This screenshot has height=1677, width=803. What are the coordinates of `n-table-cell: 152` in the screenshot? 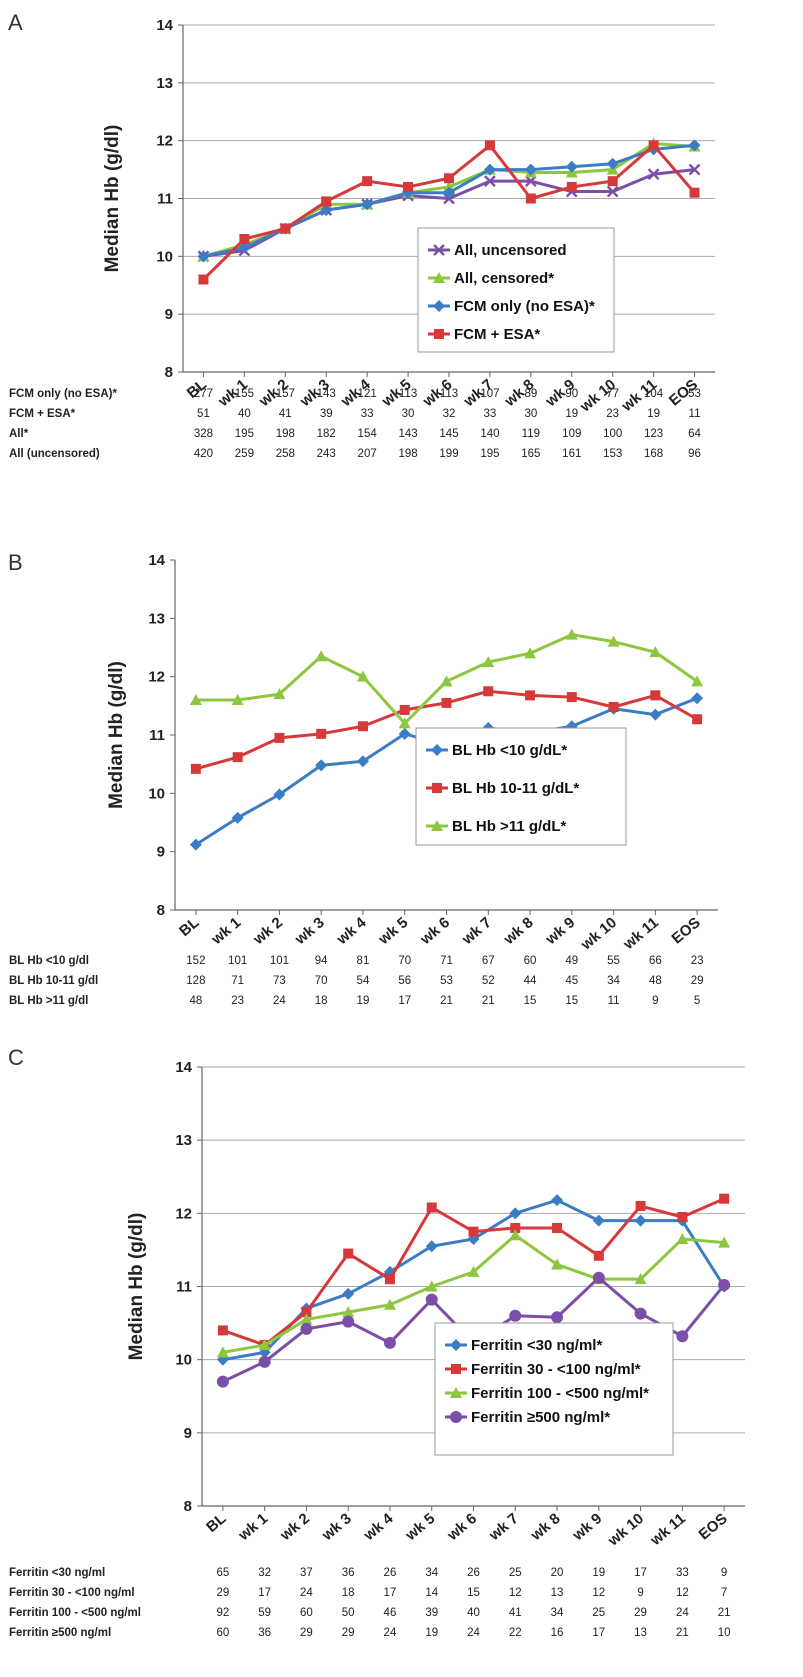 It's located at (196, 961).